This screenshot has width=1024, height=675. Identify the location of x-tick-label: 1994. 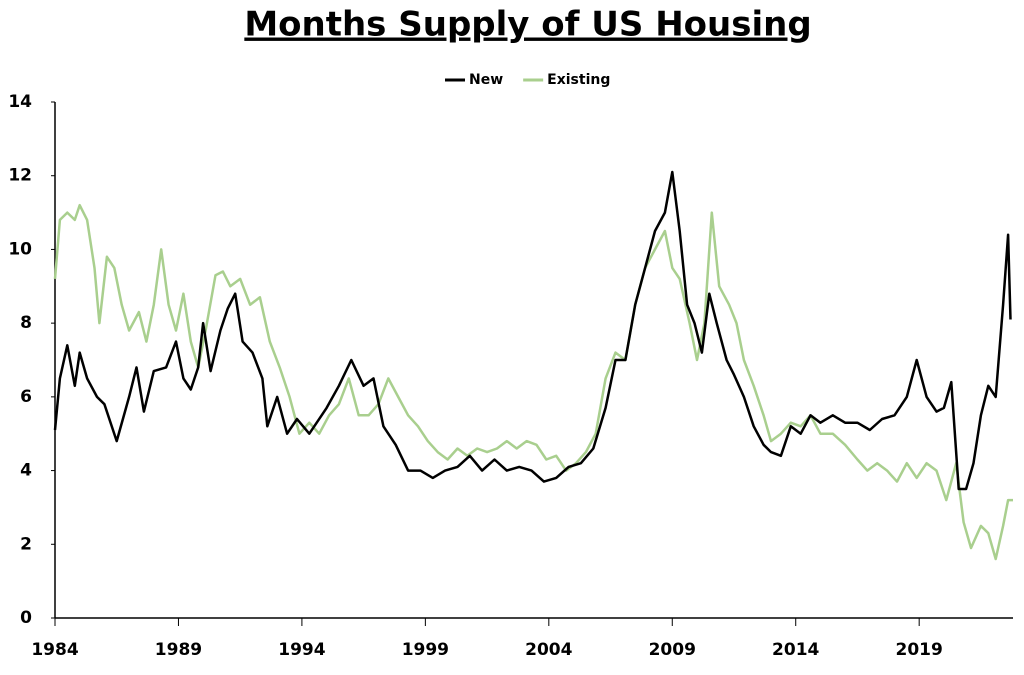
(301, 650).